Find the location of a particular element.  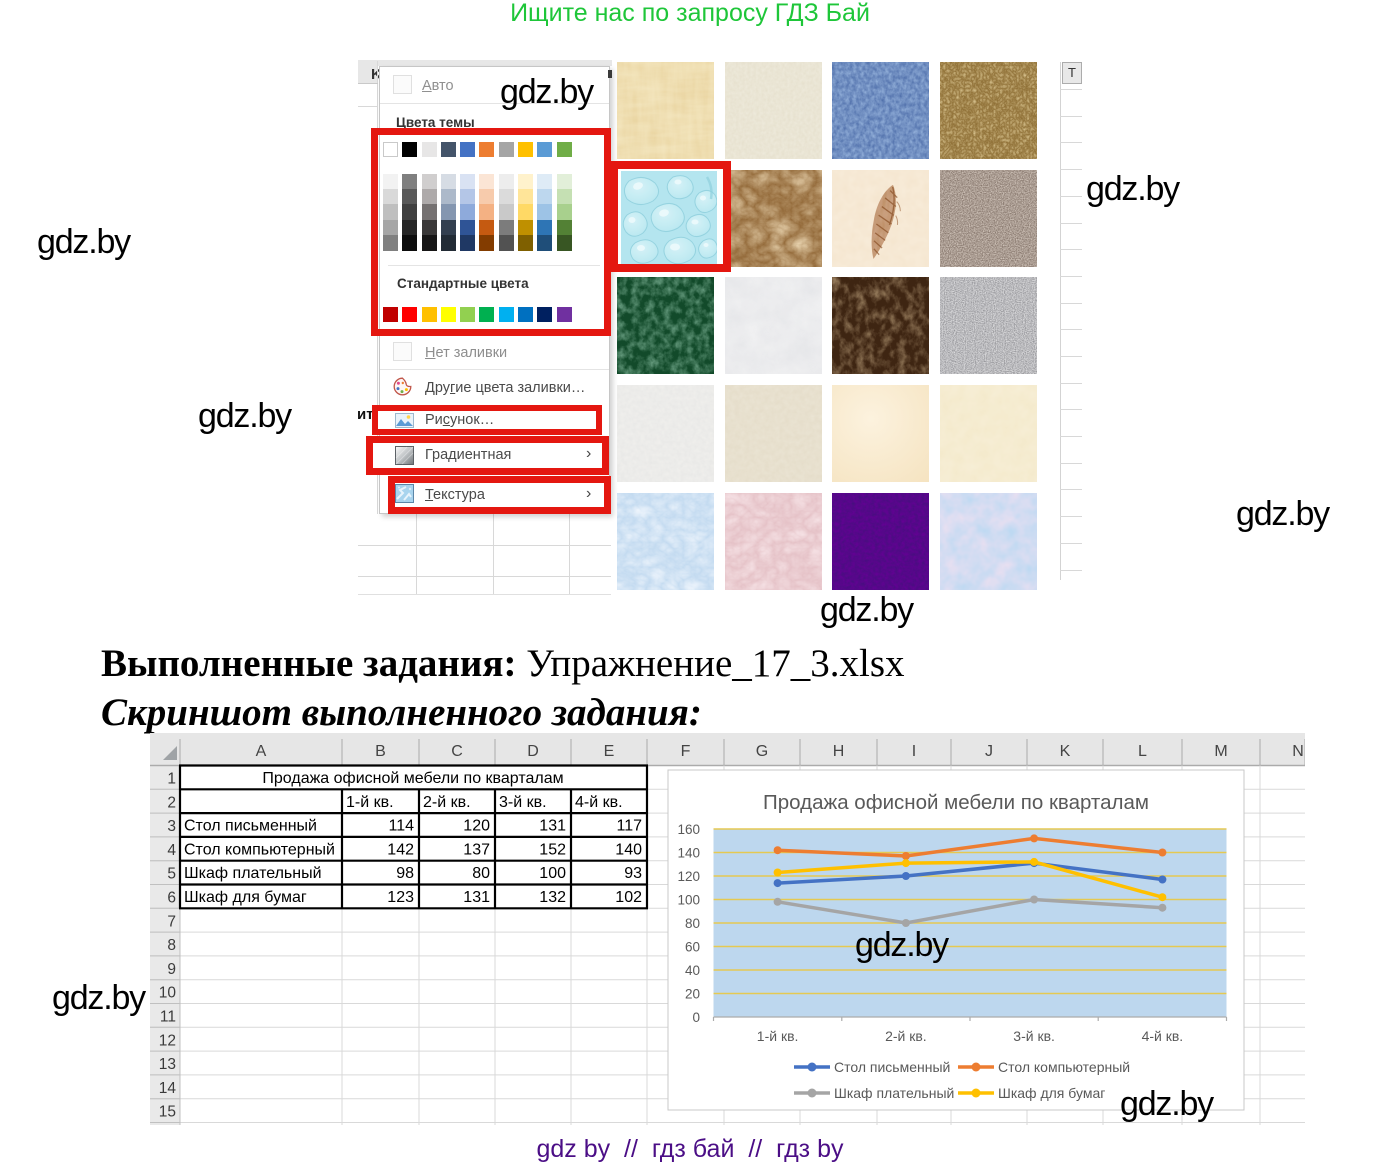

svg-text: G is located at coordinates (762, 751).